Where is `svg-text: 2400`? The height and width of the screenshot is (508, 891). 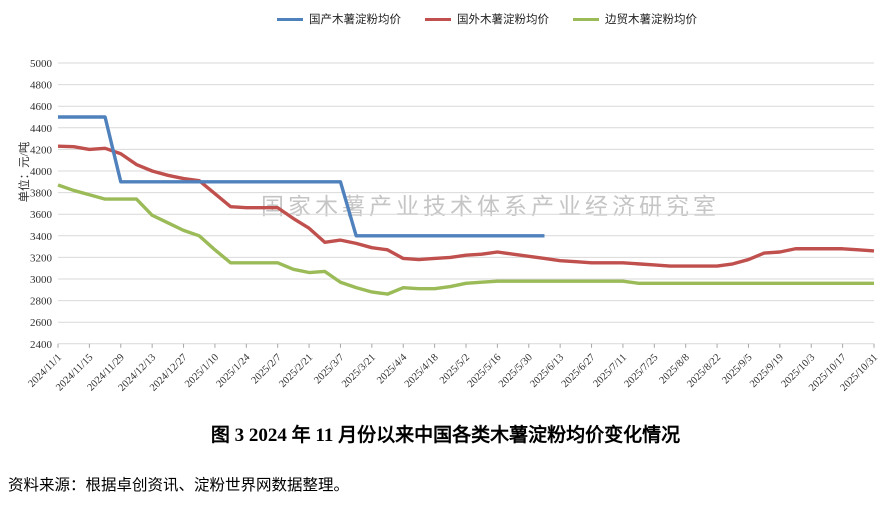
svg-text: 2400 is located at coordinates (41, 345).